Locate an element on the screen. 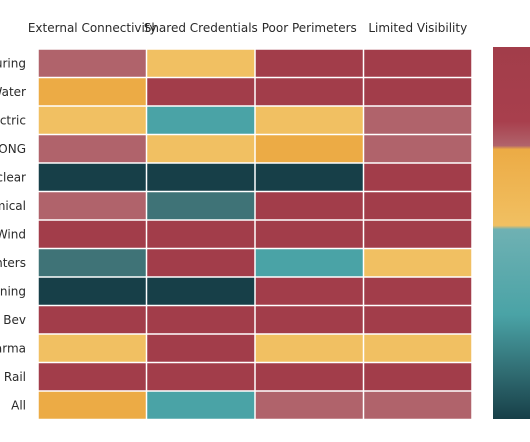 The image size is (530, 442). column-label: Shared Credentials is located at coordinates (201, 28).